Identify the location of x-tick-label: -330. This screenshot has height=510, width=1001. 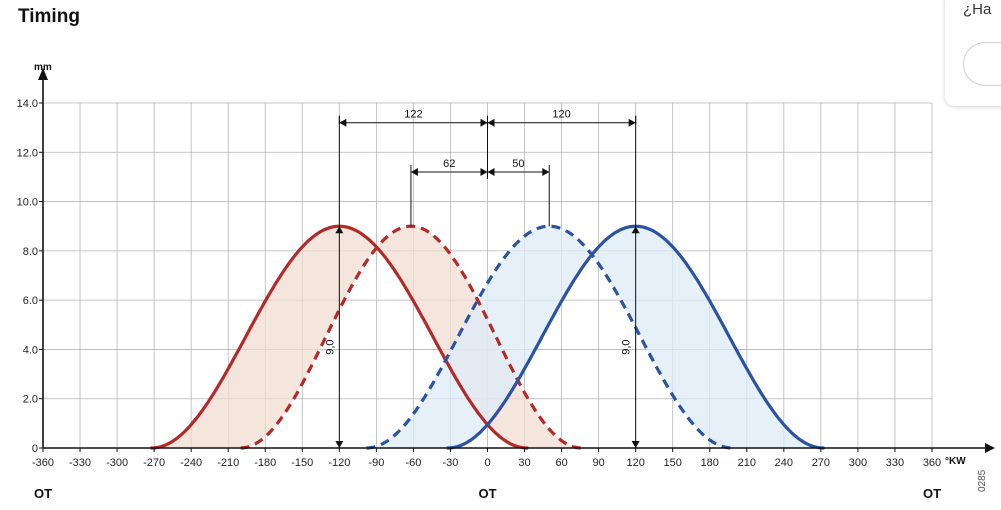
(80, 463).